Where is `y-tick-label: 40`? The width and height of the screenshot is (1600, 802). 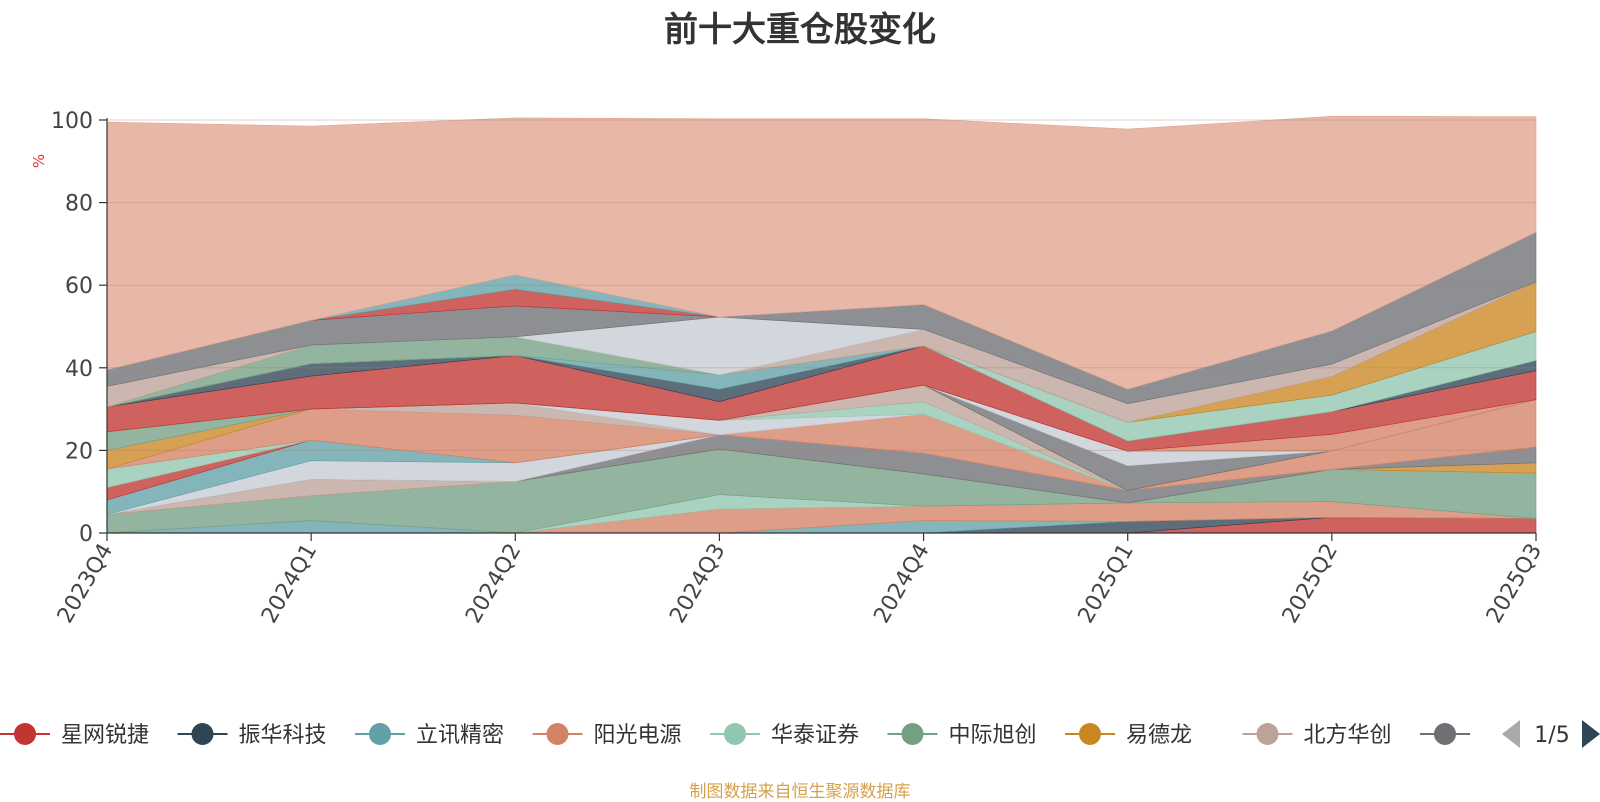
y-tick-label: 40 is located at coordinates (79, 369).